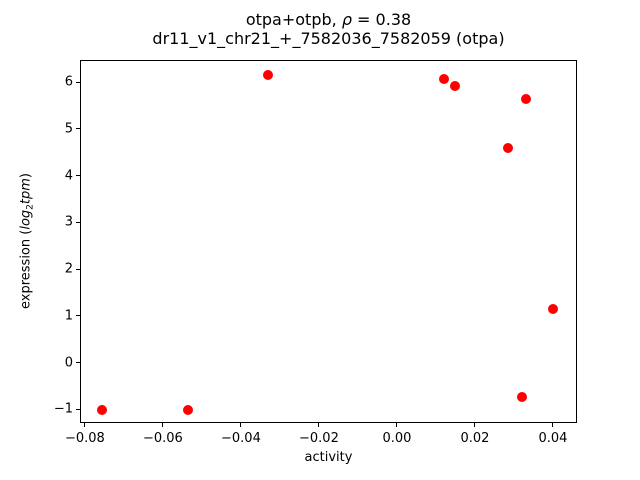  Describe the element at coordinates (293, 19) in the screenshot. I see `title-gene-pair: otpa+otpb,` at that location.